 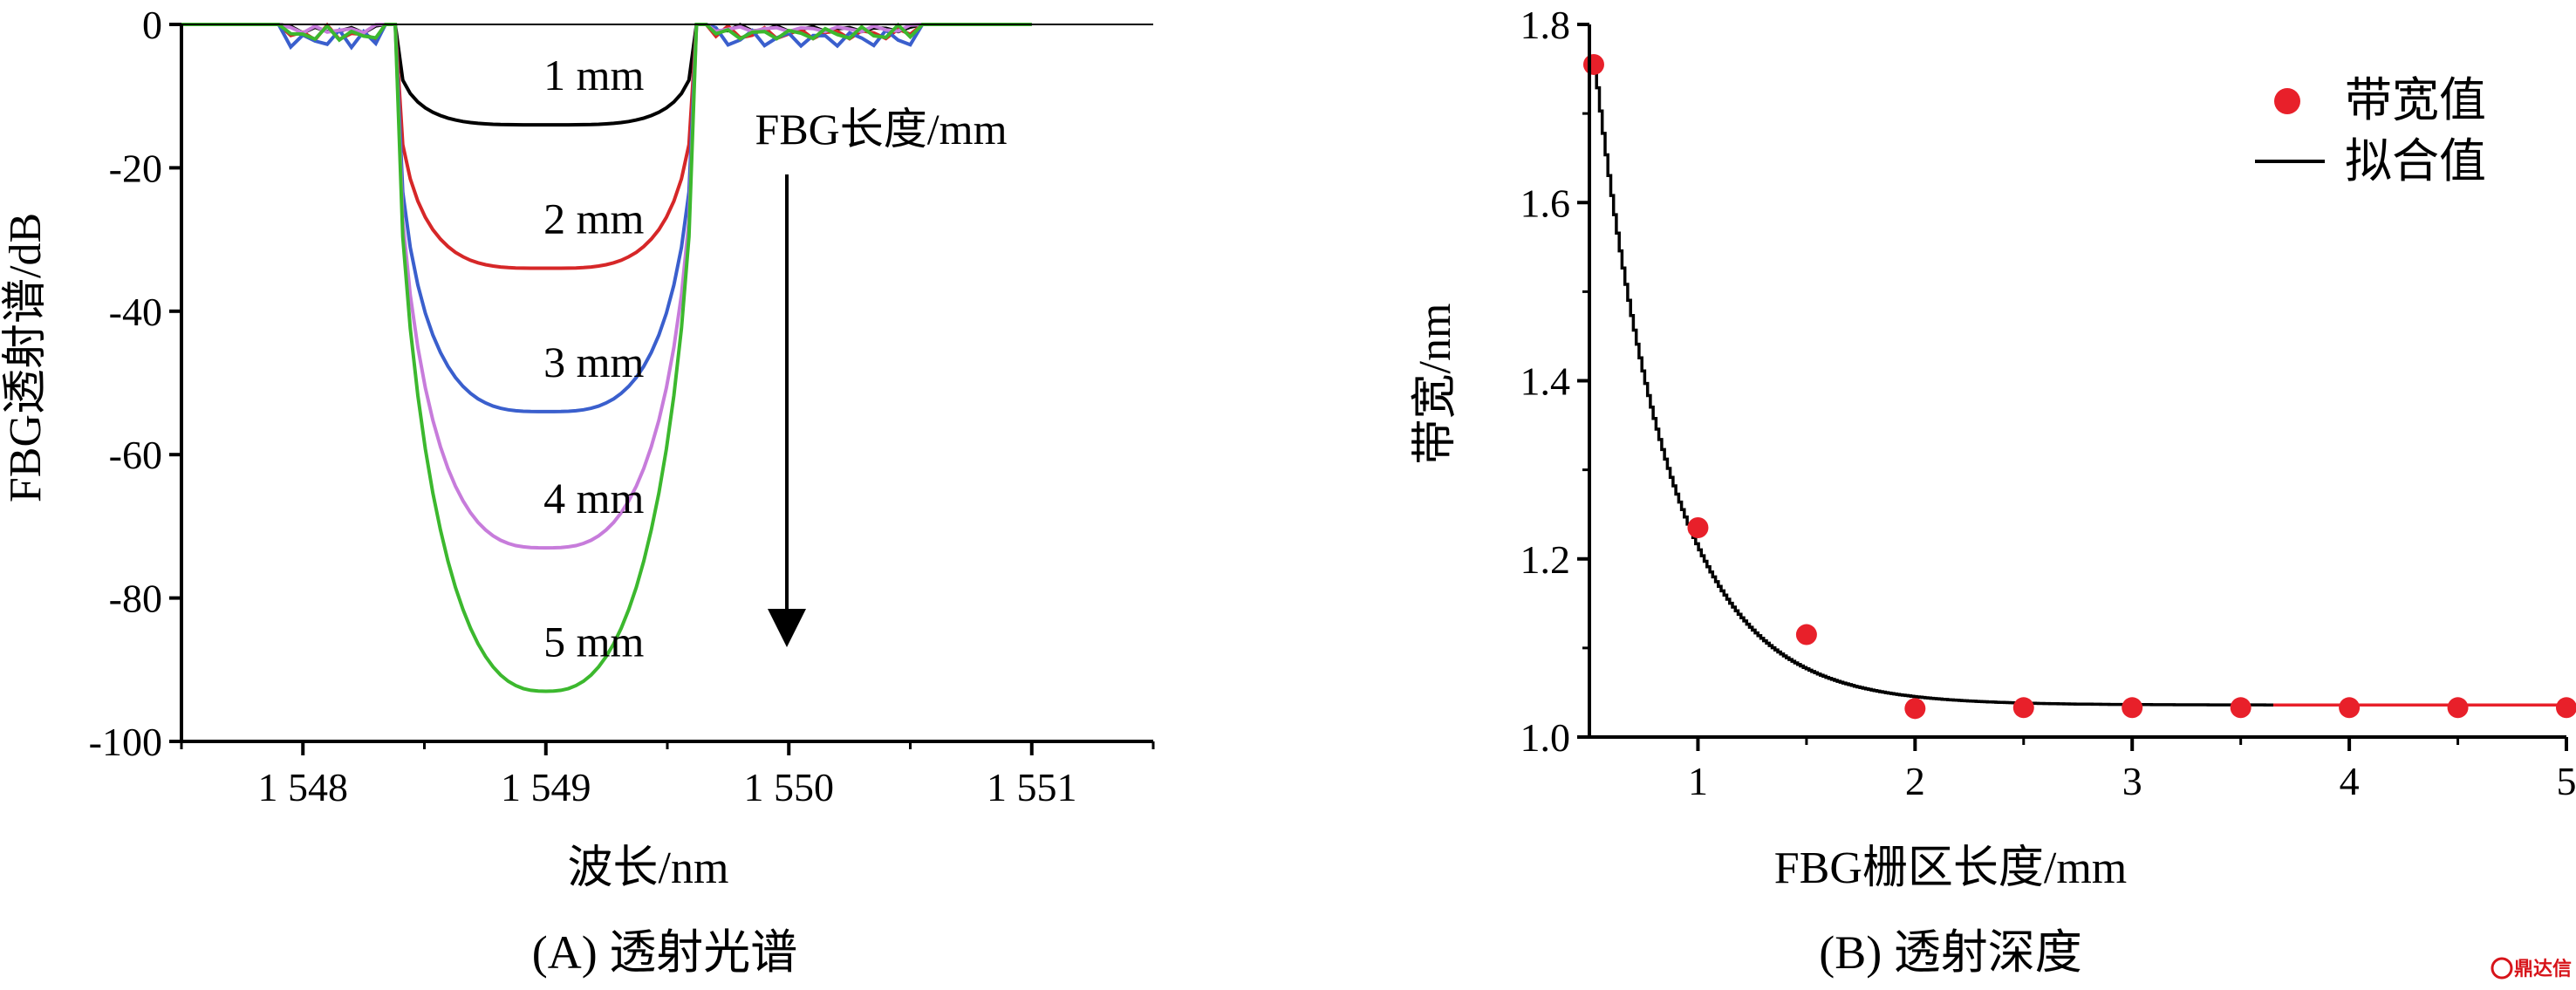 I want to click on y-tick-label: 0, so click(x=152, y=25).